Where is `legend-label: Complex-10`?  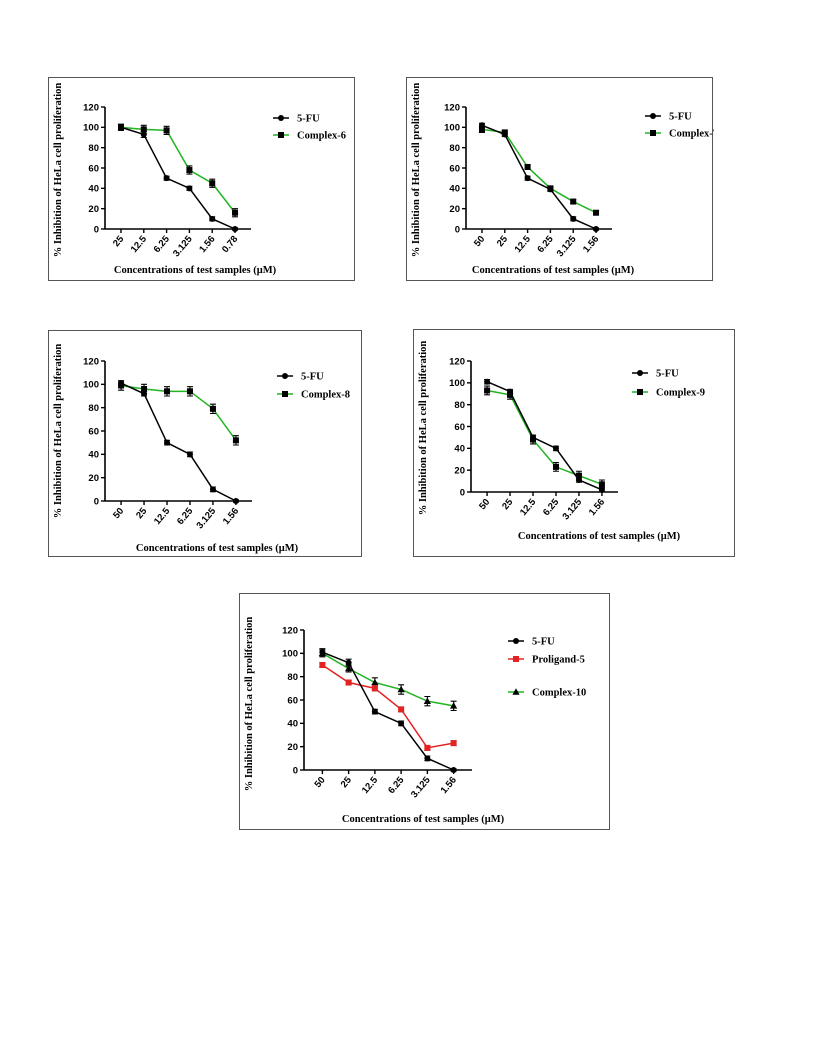
legend-label: Complex-10 is located at coordinates (559, 693).